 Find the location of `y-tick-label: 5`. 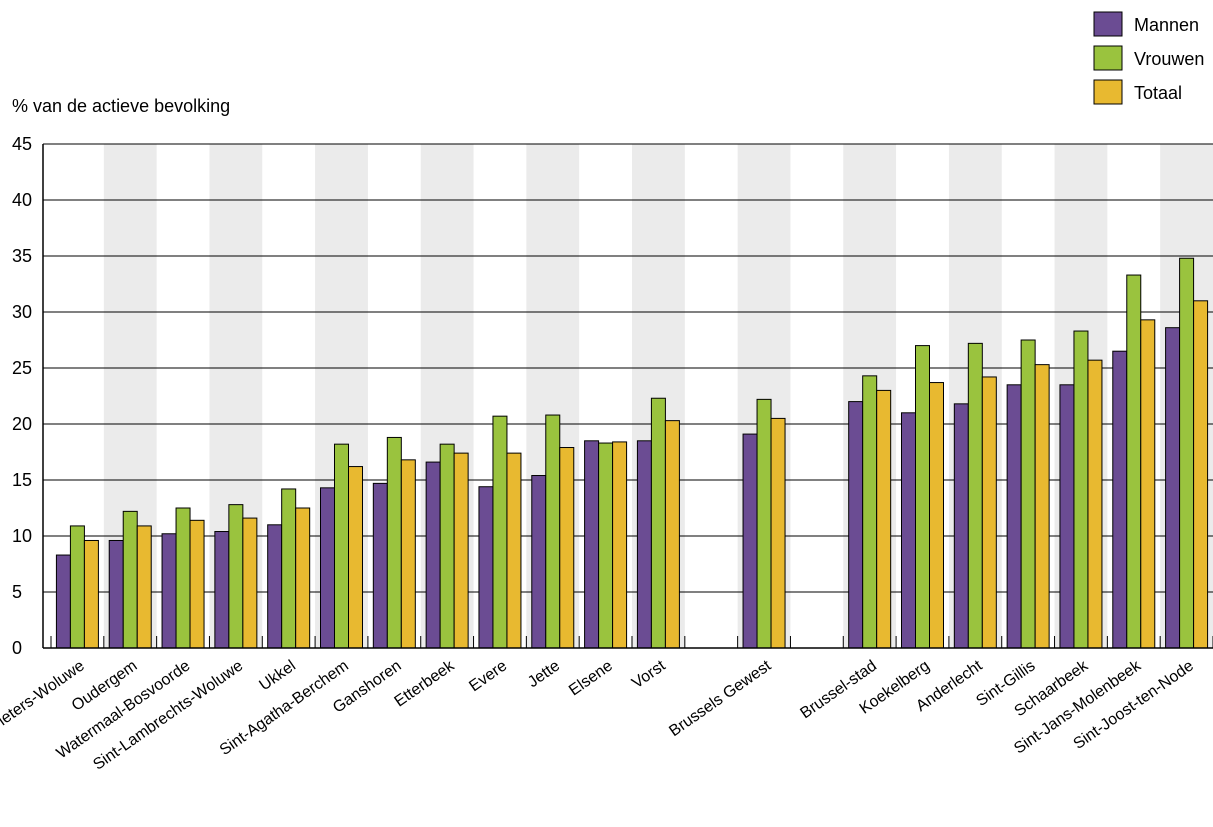

y-tick-label: 5 is located at coordinates (17, 592).